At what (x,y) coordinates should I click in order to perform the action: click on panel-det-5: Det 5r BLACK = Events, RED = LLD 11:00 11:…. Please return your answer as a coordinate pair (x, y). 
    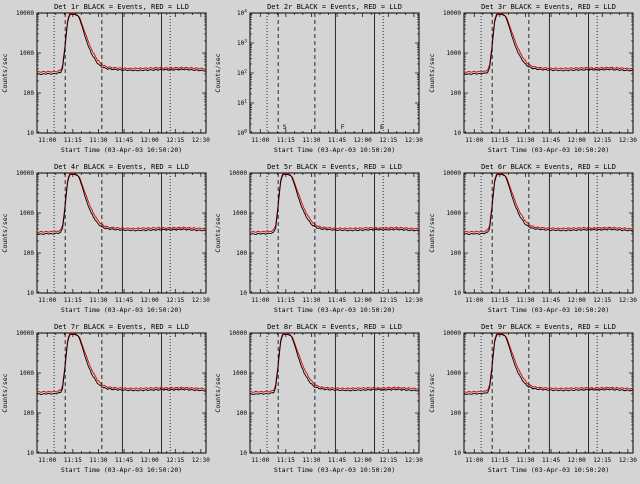
    Looking at the image, I should click on (319, 240).